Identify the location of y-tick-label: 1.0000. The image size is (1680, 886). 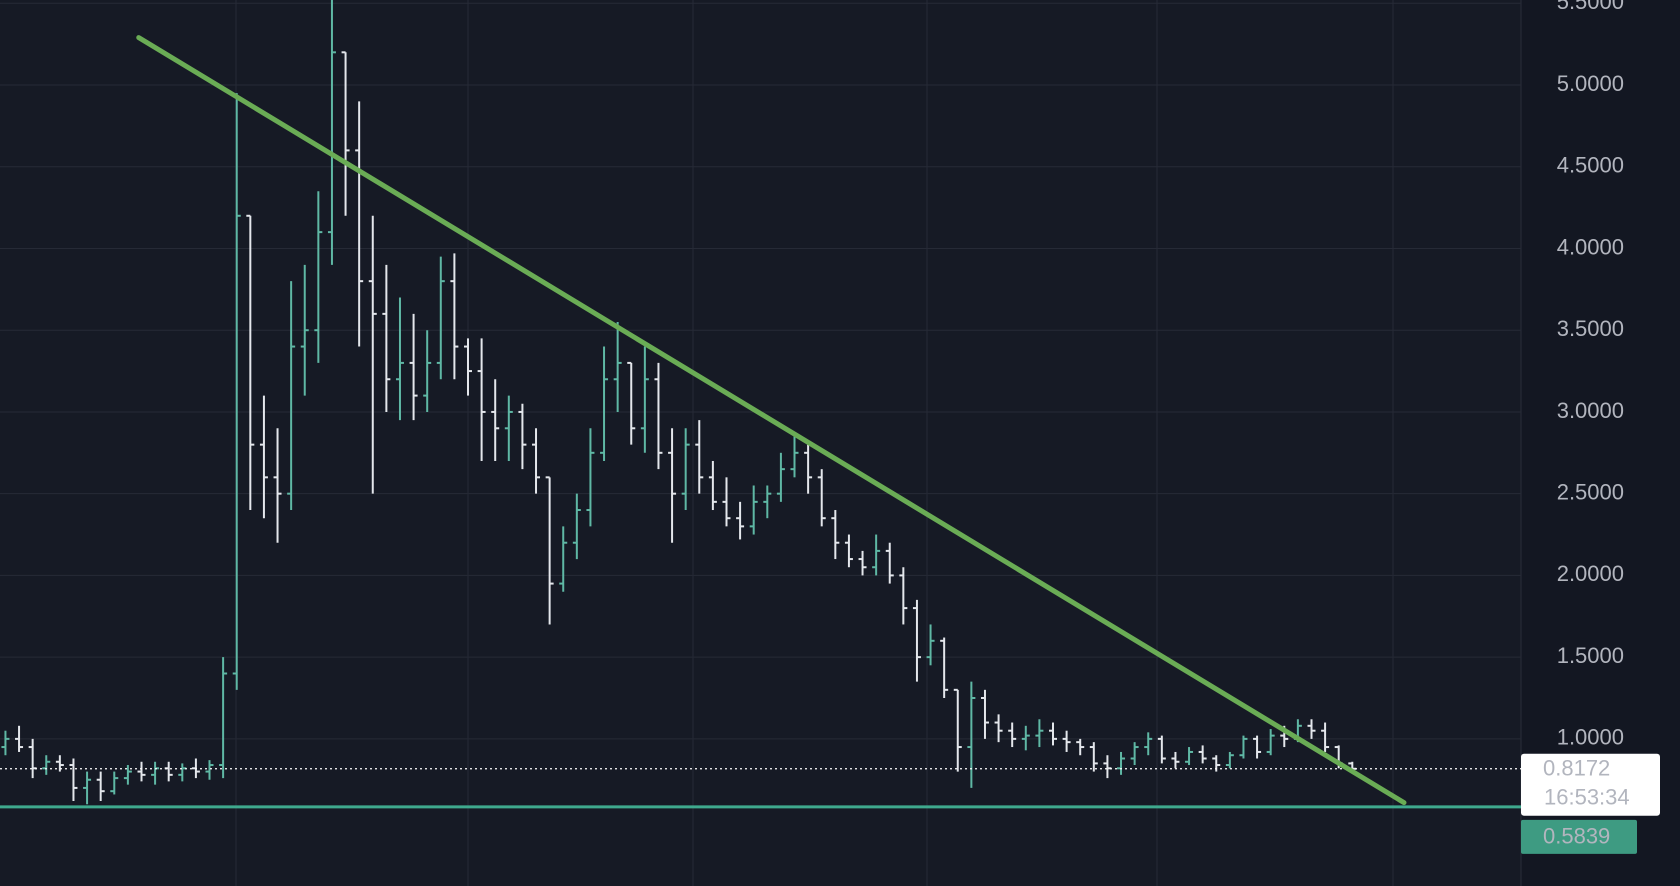
(1590, 737).